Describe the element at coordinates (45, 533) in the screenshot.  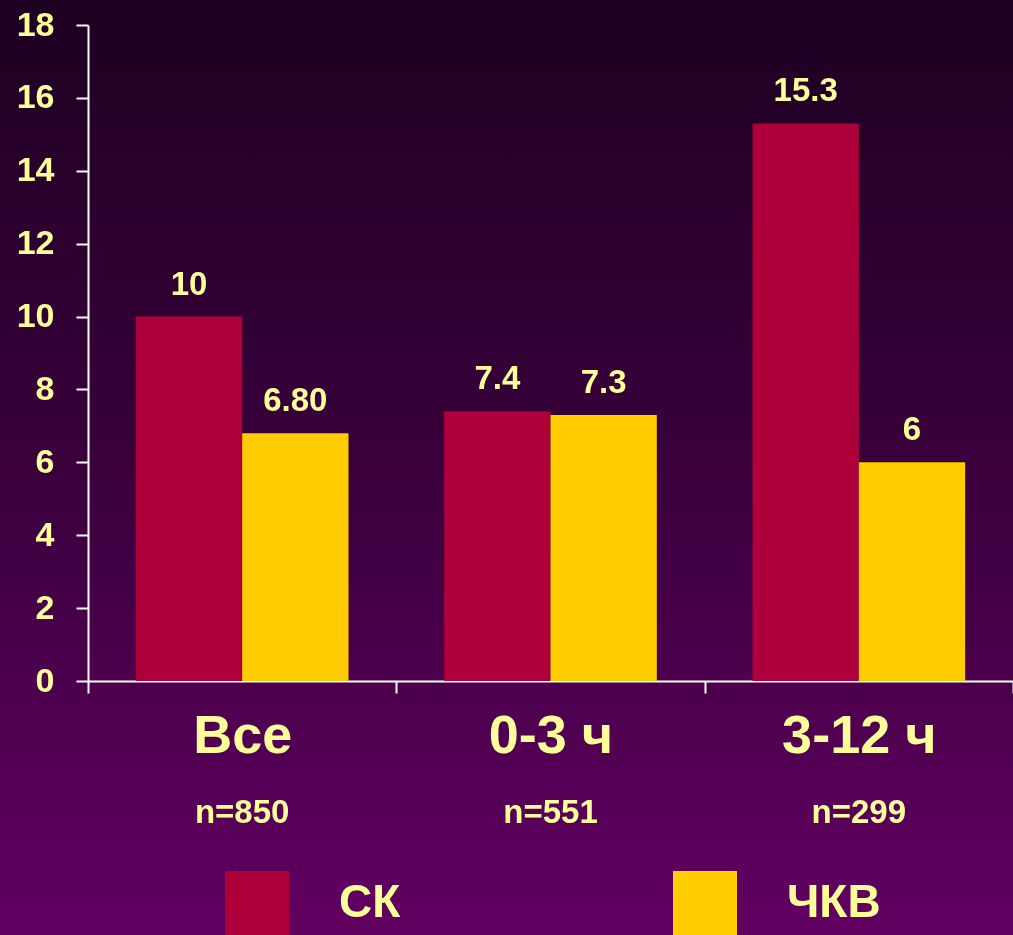
I see `y-tick-label: 4` at that location.